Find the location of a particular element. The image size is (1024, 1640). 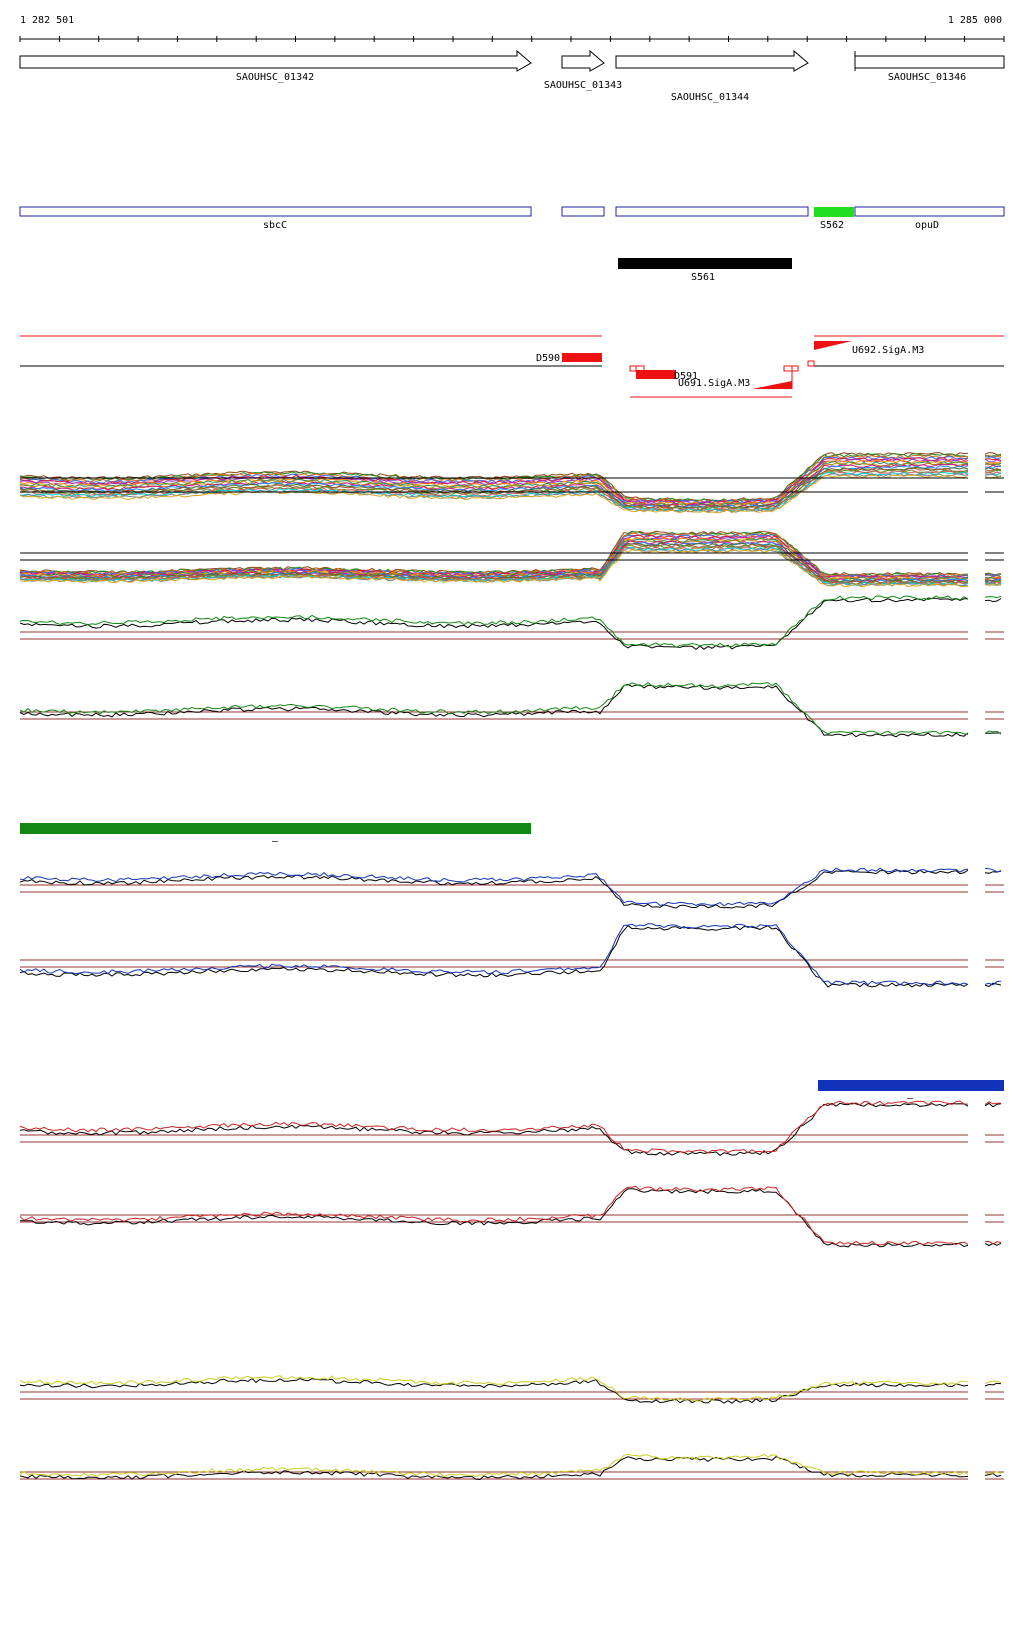

yellow-track-up-tail is located at coordinates (993, 1473).